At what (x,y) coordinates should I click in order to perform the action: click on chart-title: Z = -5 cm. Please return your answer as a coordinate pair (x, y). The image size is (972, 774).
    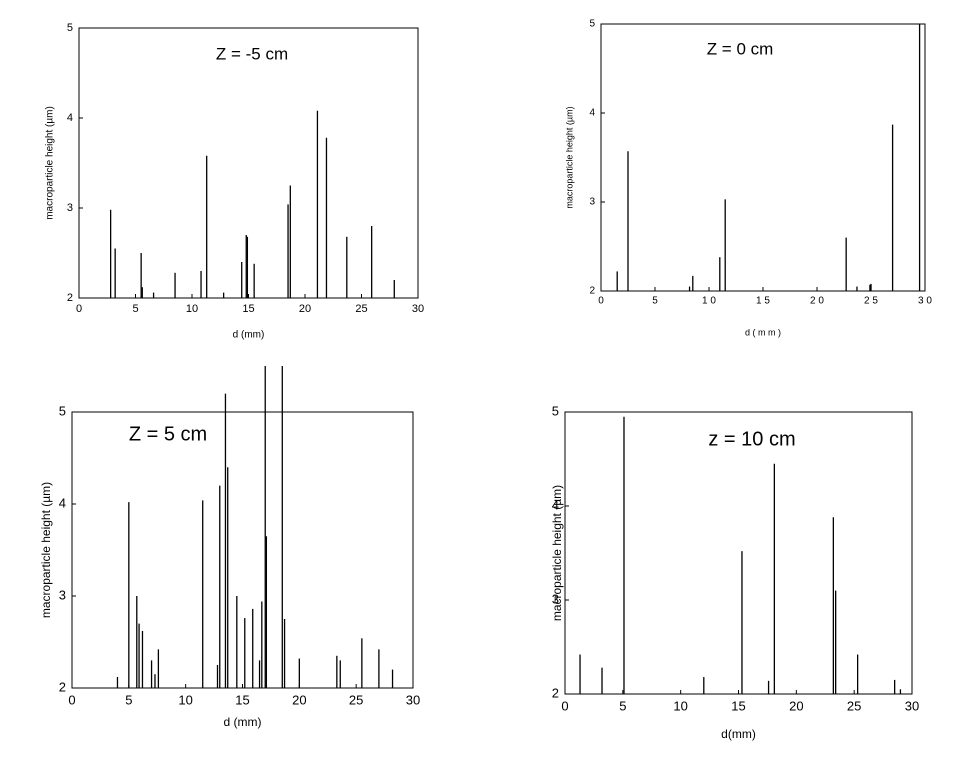
    Looking at the image, I should click on (252, 53).